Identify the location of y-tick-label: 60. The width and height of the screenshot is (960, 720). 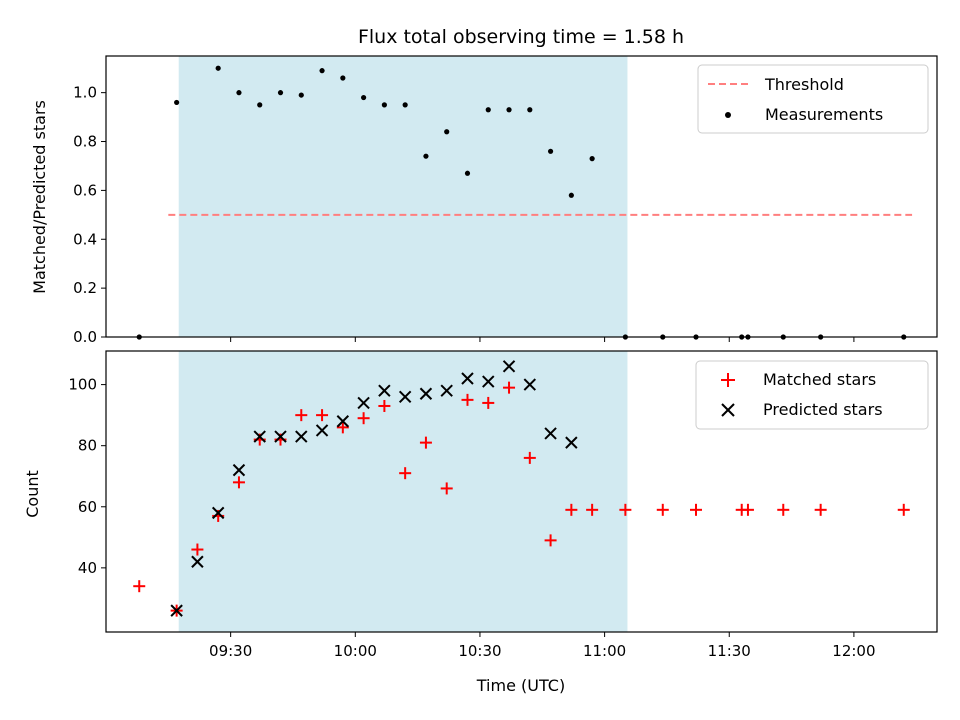
(87, 507).